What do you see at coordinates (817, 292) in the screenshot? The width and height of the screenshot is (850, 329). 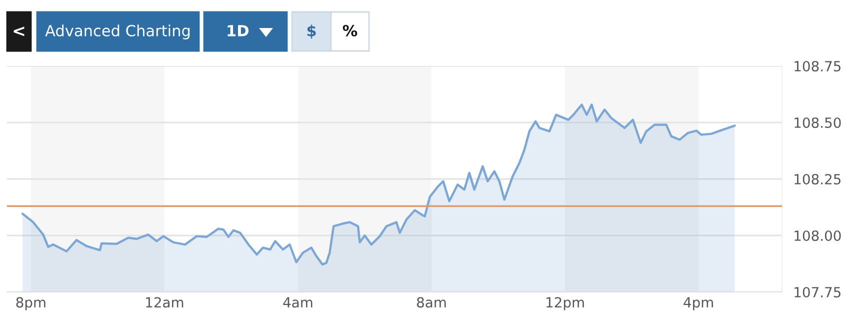 I see `y-tick-label: 107.75` at bounding box center [817, 292].